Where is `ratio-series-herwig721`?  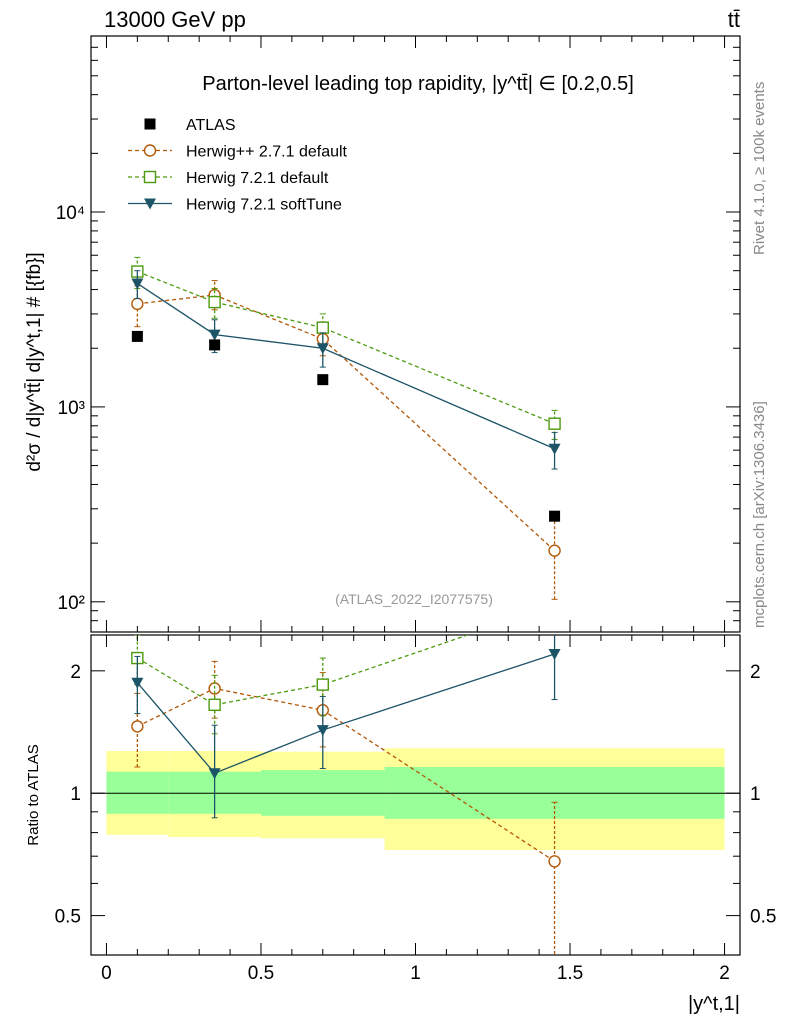 ratio-series-herwig721 is located at coordinates (361, 664).